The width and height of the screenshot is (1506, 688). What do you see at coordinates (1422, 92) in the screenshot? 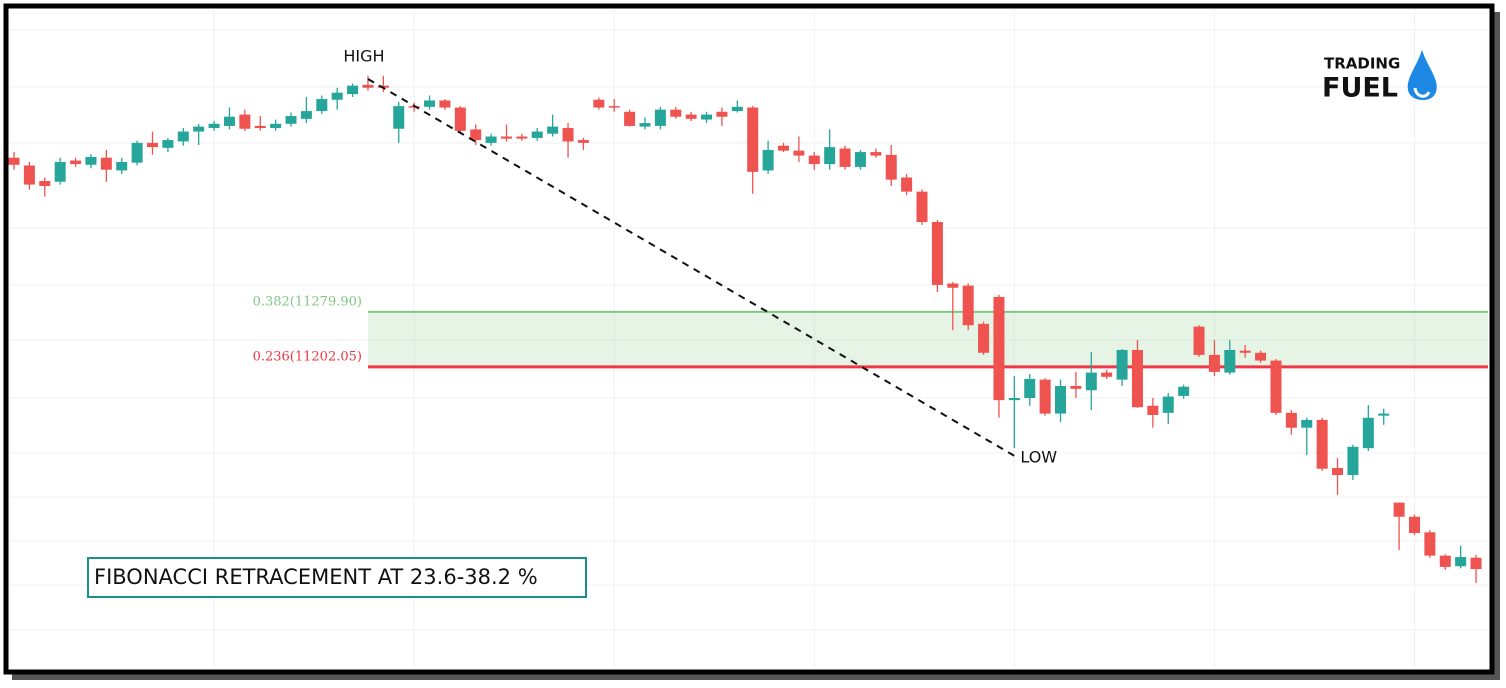
I see `logo-drop-shine` at bounding box center [1422, 92].